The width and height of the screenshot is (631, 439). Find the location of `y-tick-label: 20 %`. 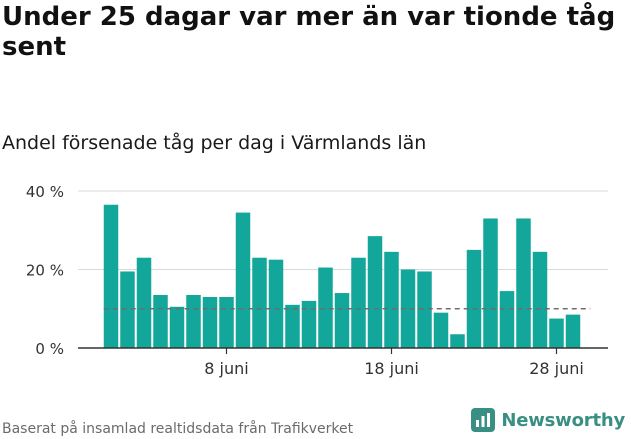

y-tick-label: 20 % is located at coordinates (45, 271).